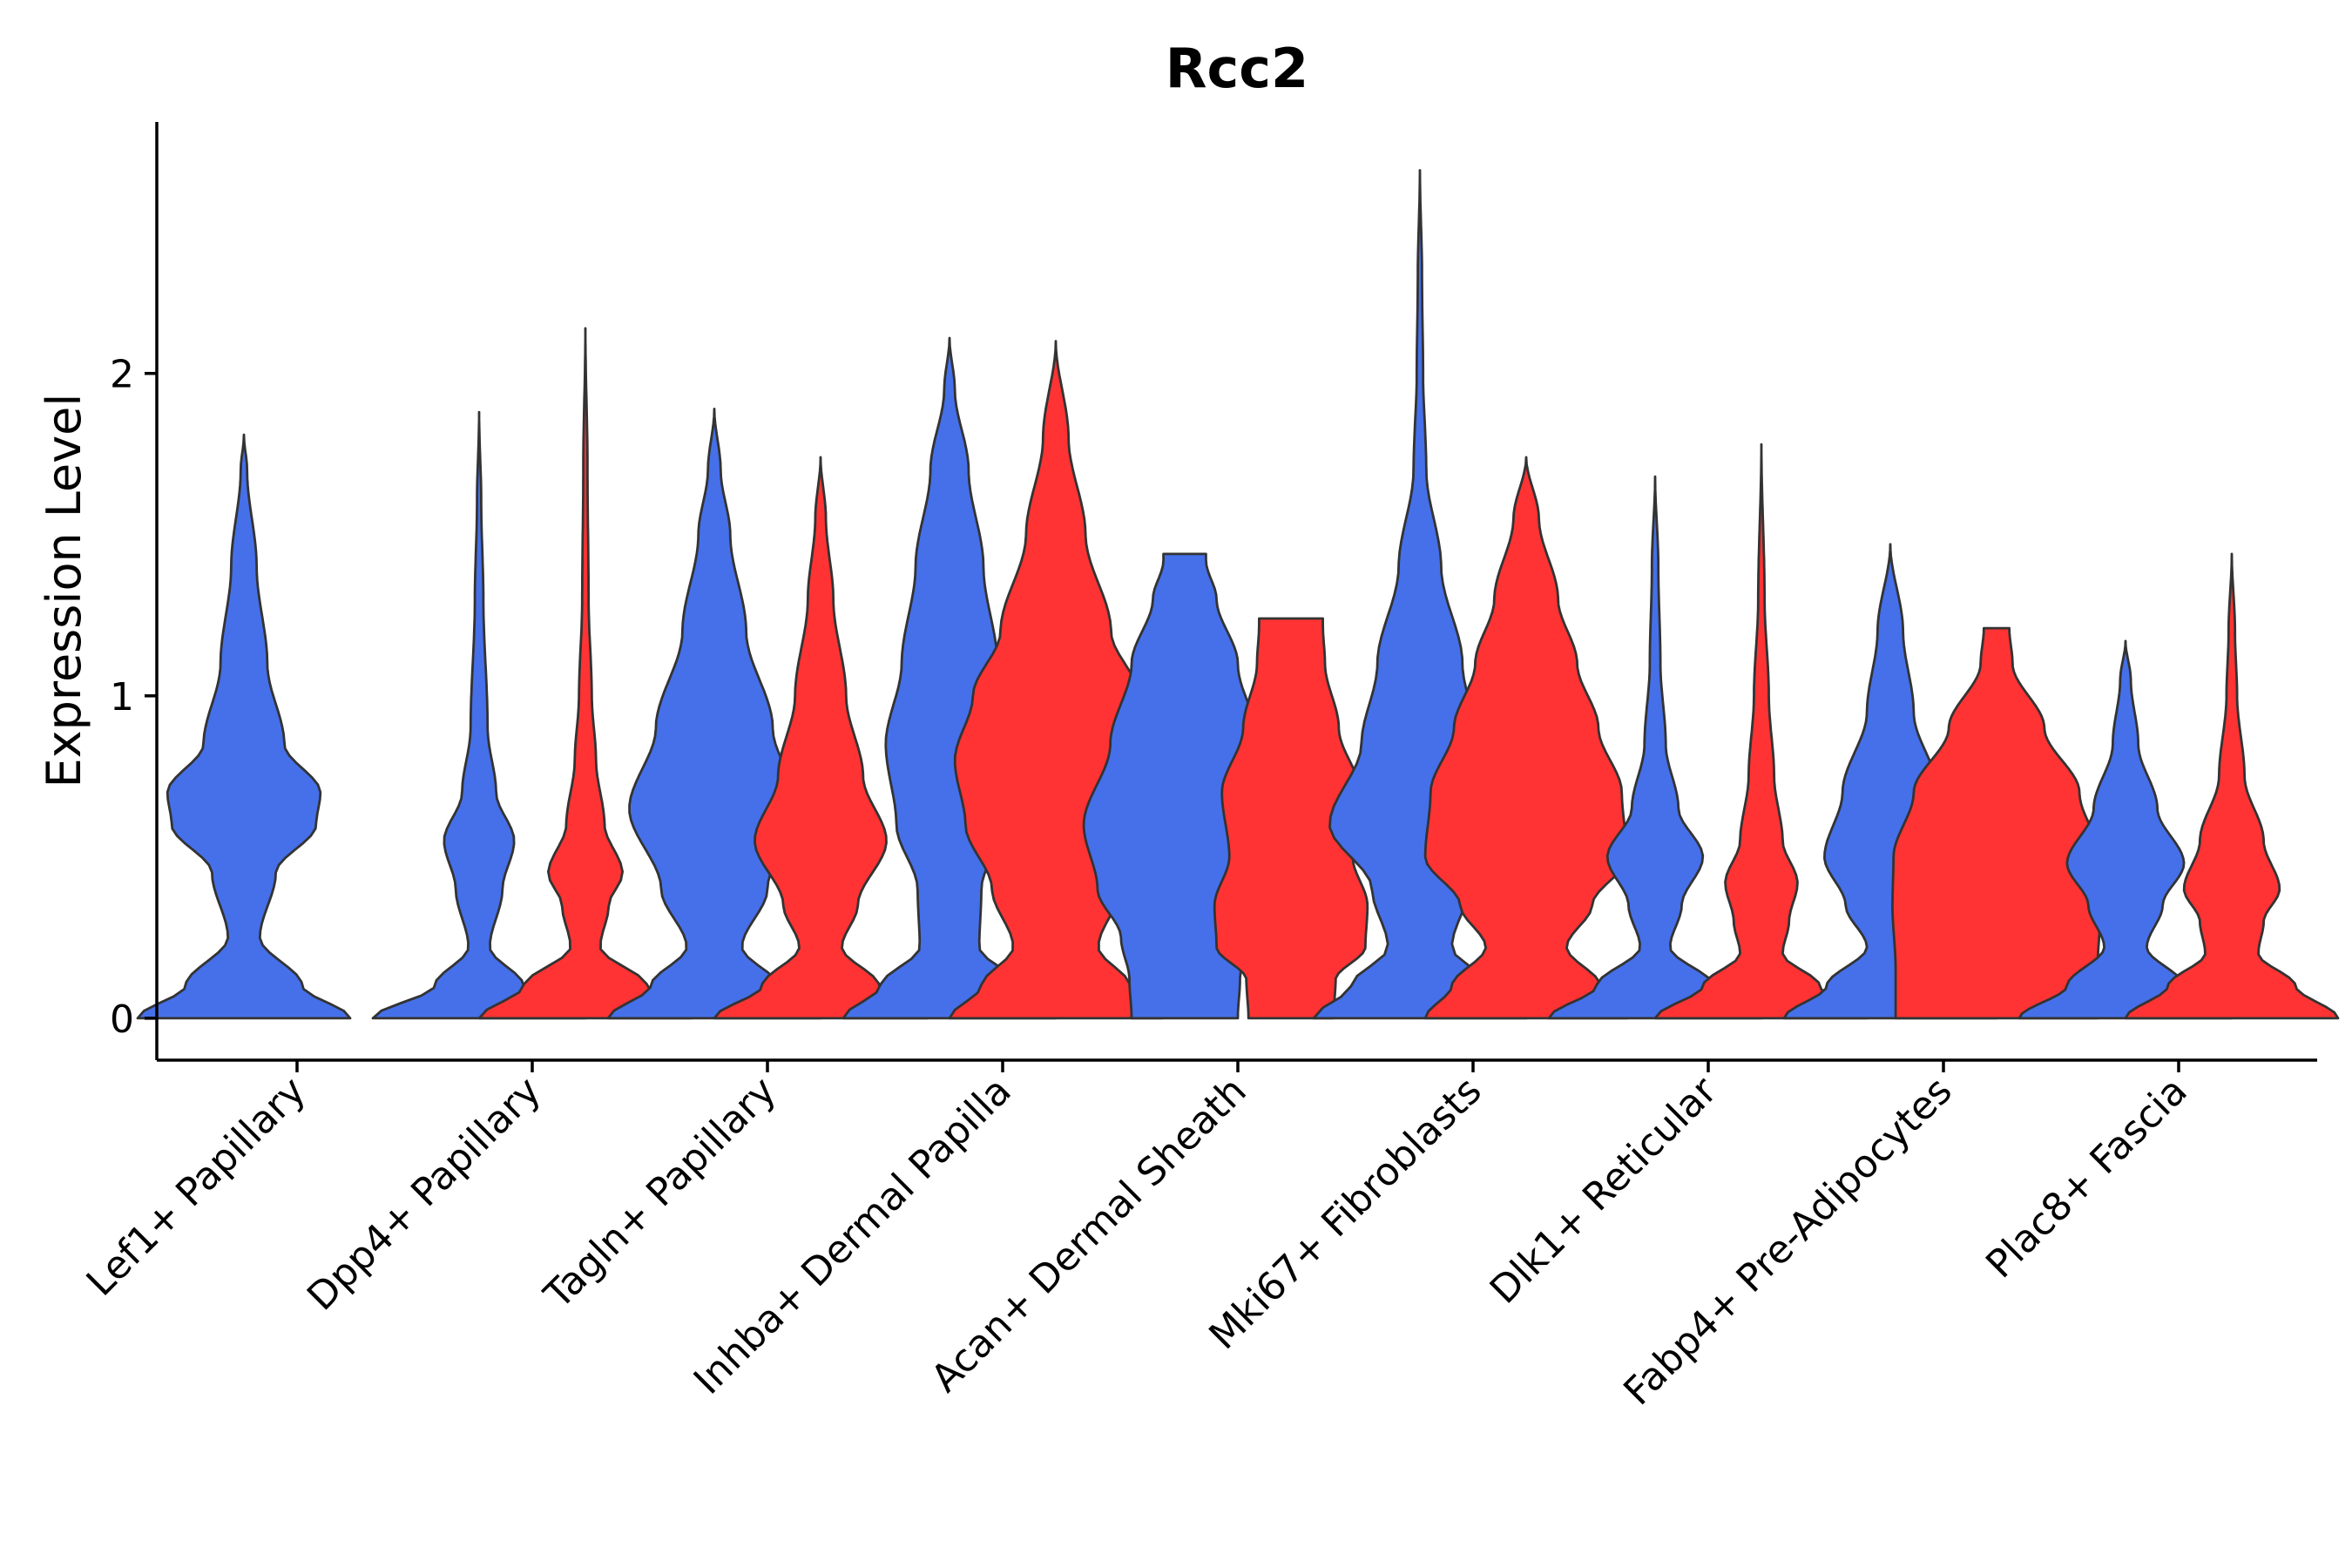 The image size is (2352, 1568). I want to click on violin-lef1-papillary-group_a, so click(244, 726).